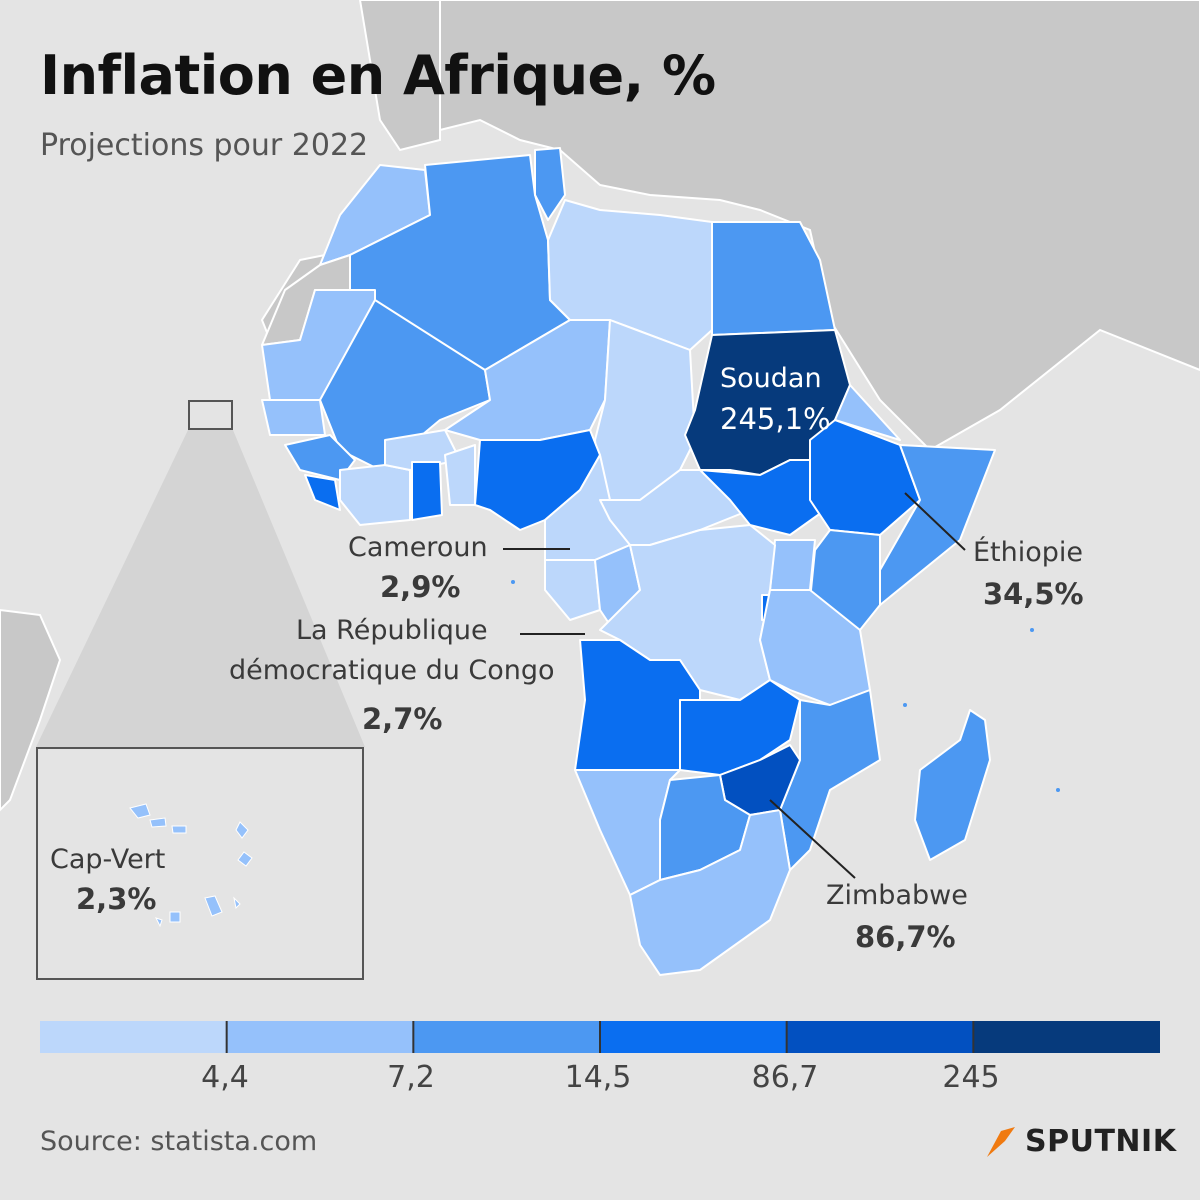  Describe the element at coordinates (865, 477) in the screenshot. I see `country-ethiopia` at that location.